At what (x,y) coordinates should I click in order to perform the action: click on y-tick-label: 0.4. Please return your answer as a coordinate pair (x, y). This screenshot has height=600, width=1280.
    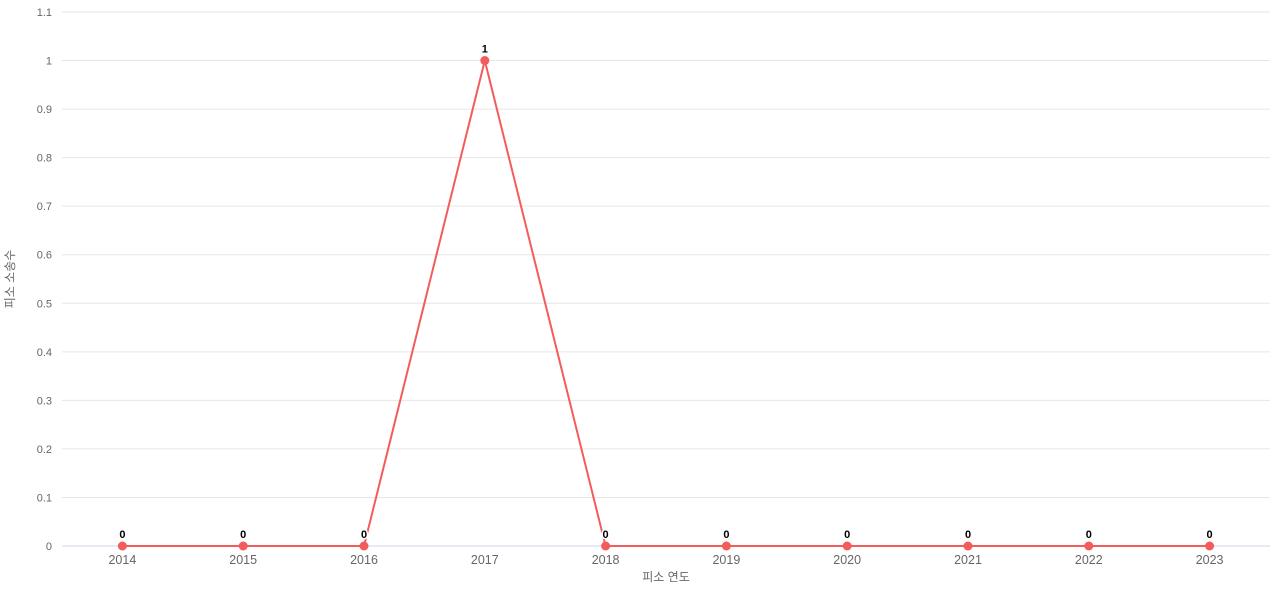
    Looking at the image, I should click on (44, 353).